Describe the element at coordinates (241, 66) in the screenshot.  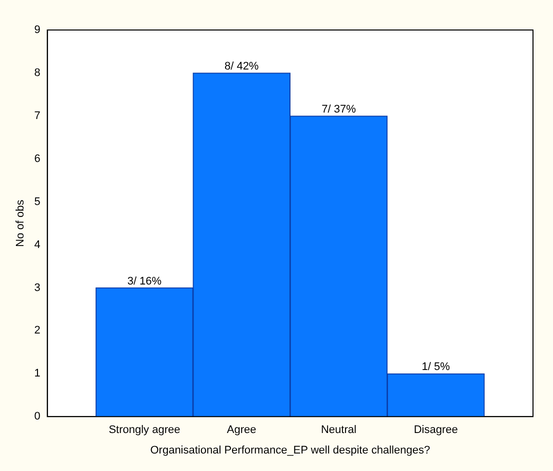
I see `data-label: 8/ 42%` at that location.